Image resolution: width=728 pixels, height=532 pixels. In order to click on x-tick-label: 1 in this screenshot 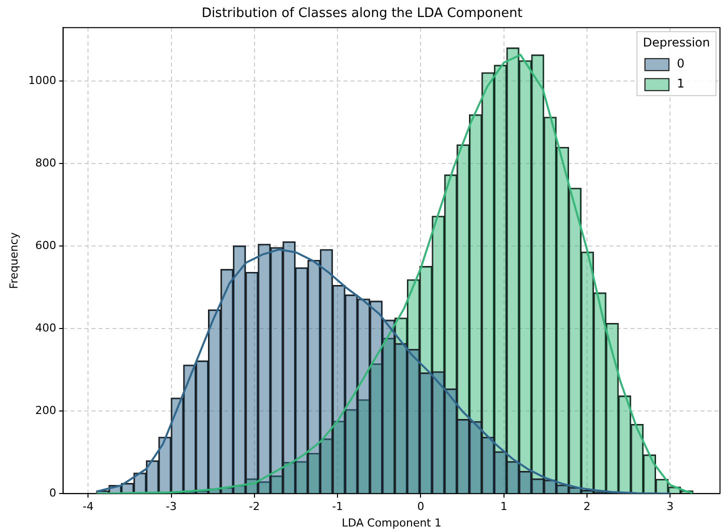, I will do `click(504, 507)`.